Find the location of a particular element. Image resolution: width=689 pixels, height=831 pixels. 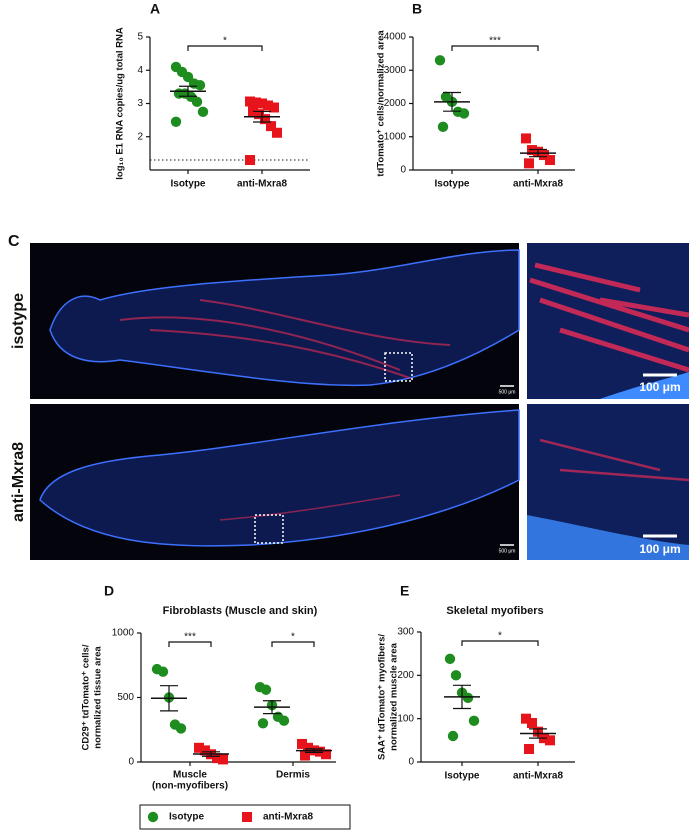

y-axis-label: log₁₀ E1 RNA copies/ug total RNA is located at coordinates (120, 103).